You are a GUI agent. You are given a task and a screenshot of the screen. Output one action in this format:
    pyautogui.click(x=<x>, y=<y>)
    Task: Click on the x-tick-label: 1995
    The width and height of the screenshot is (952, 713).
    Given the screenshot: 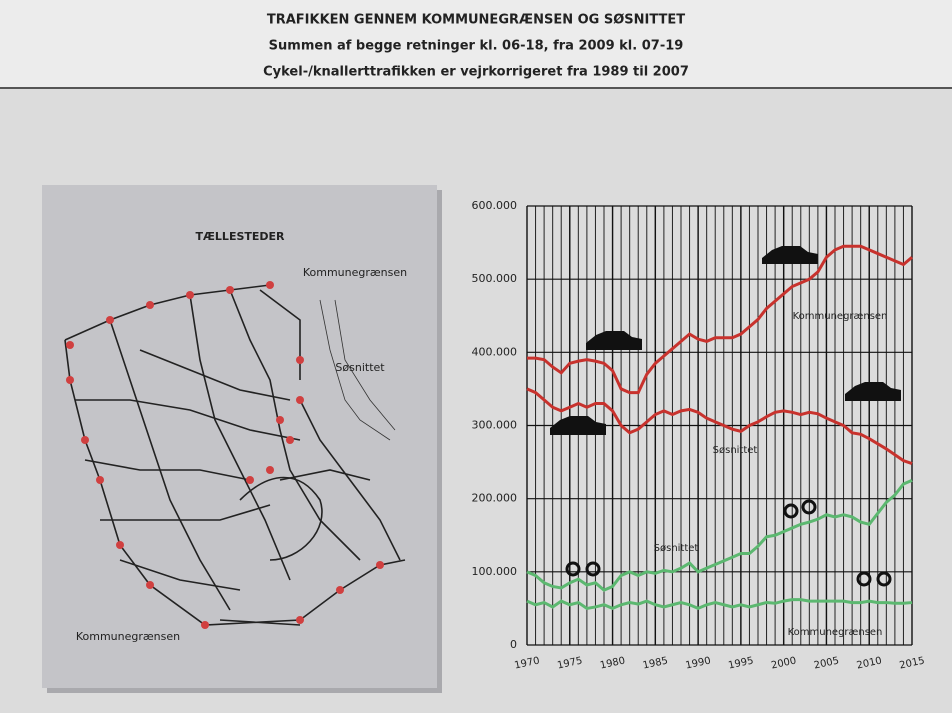 What is the action you would take?
    pyautogui.click(x=740, y=663)
    